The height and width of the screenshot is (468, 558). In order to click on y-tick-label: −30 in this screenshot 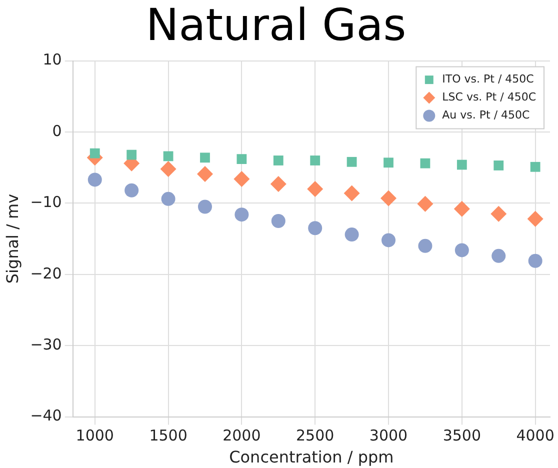, I will do `click(46, 344)`.